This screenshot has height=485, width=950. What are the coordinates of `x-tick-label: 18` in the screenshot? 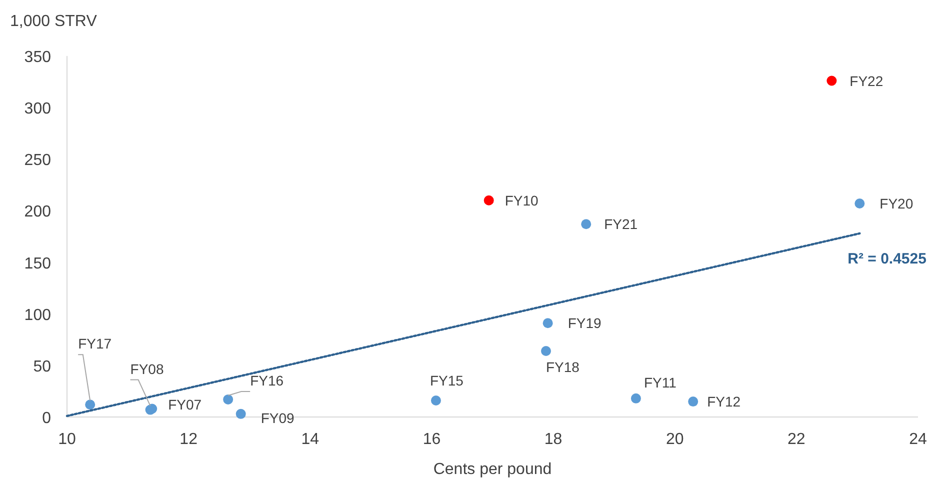 It's located at (553, 439).